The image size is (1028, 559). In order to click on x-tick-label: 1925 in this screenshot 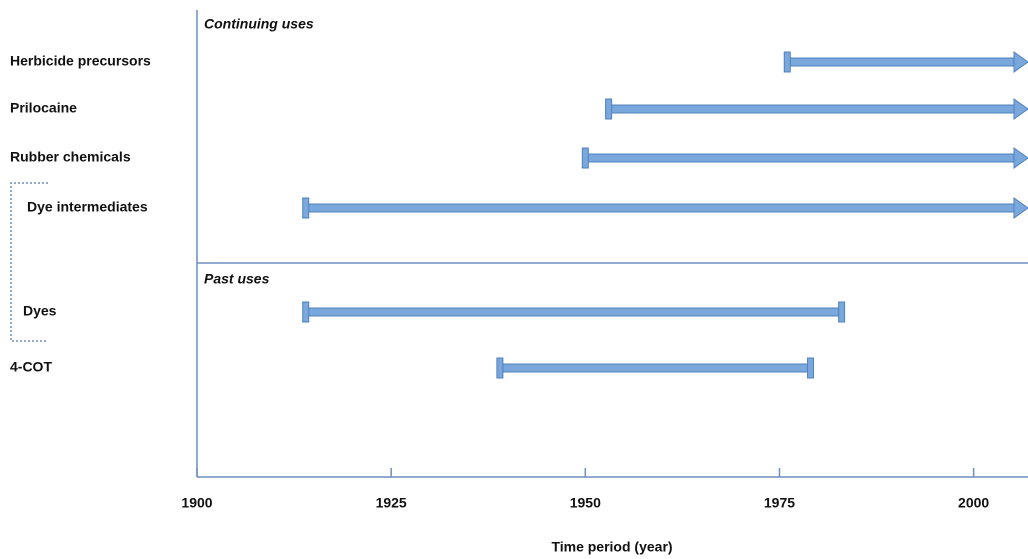, I will do `click(391, 503)`.